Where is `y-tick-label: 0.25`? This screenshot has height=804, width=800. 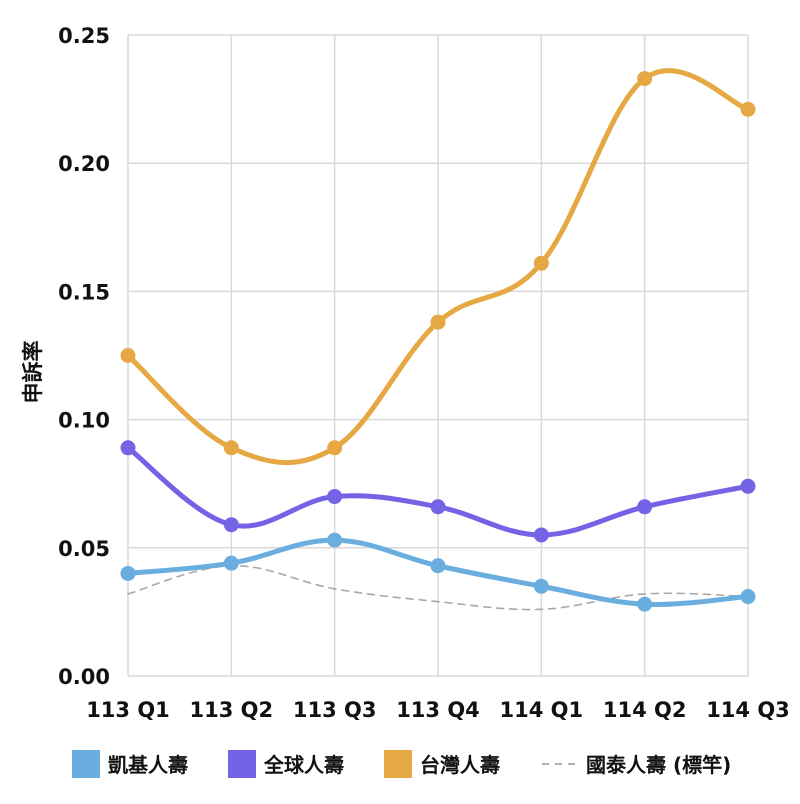
y-tick-label: 0.25 is located at coordinates (84, 36).